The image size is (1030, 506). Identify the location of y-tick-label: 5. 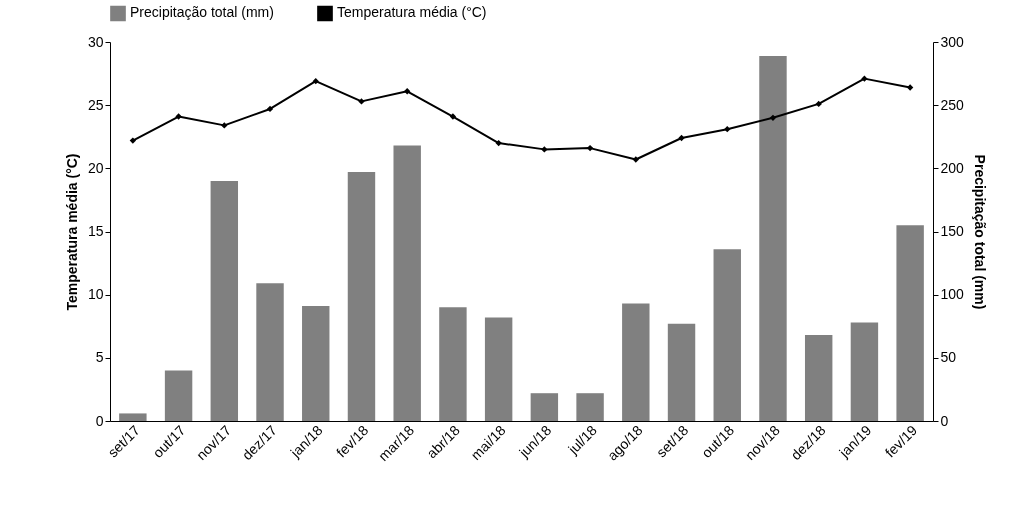
(99, 357).